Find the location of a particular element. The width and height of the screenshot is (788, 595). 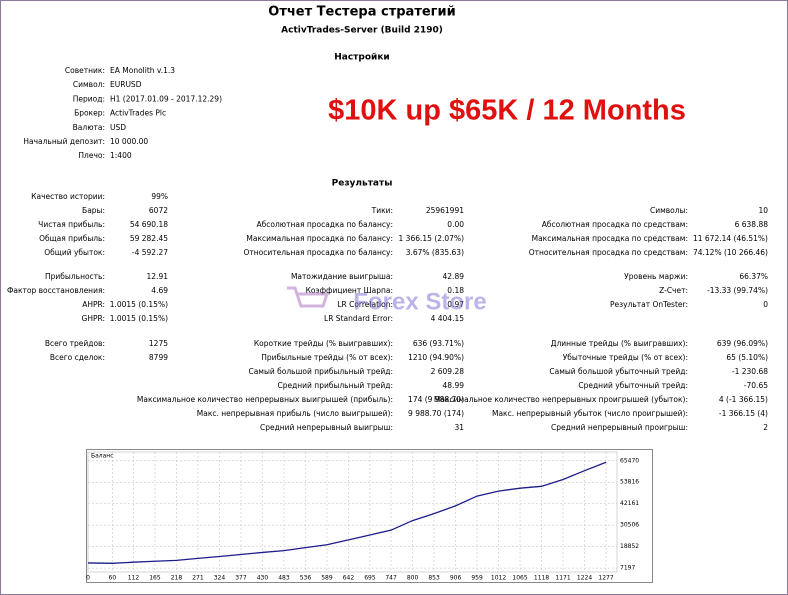

result-value: -13.33 (99.74%) is located at coordinates (737, 290).